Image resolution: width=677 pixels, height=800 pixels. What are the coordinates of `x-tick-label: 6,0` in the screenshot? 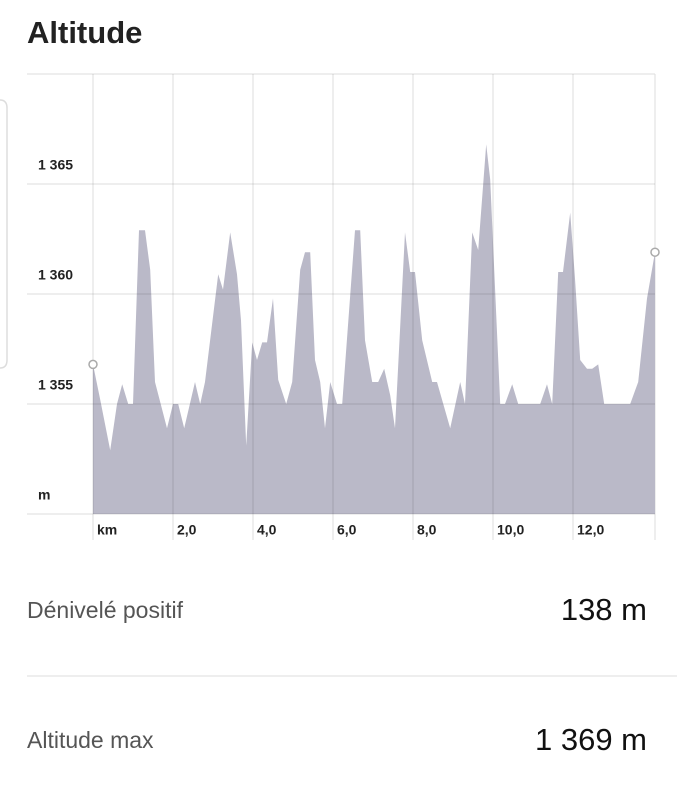 It's located at (347, 530).